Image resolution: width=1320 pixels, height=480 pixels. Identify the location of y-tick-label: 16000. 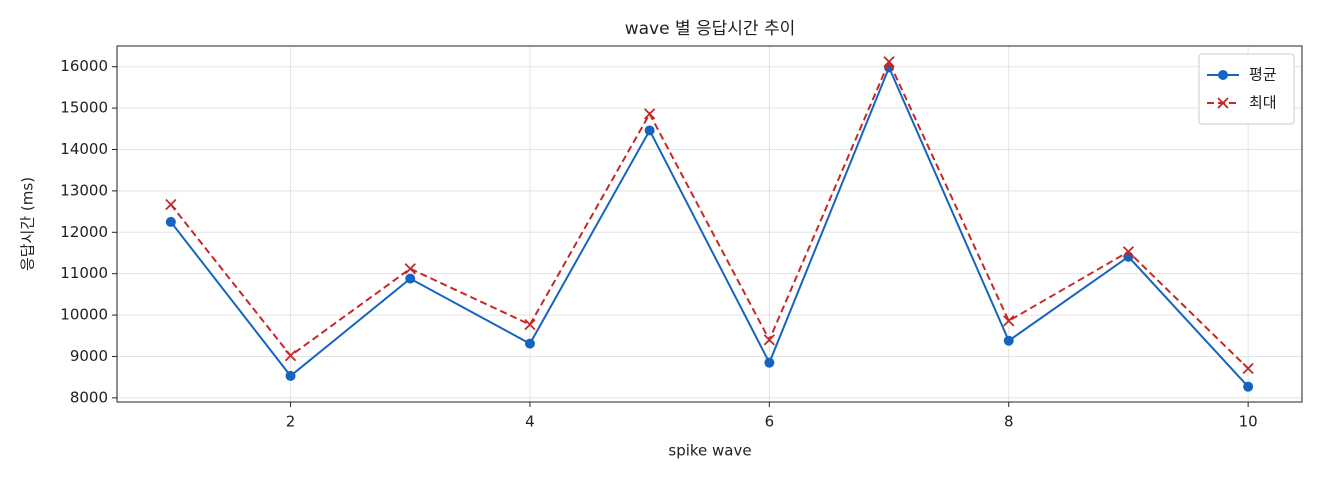
(84, 66).